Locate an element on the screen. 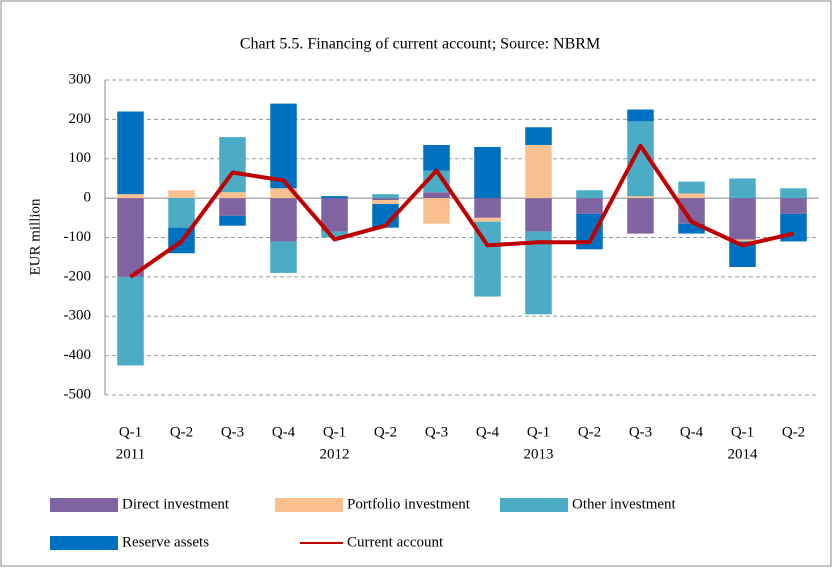 The image size is (833, 568). x-year-label: 2014 is located at coordinates (743, 454).